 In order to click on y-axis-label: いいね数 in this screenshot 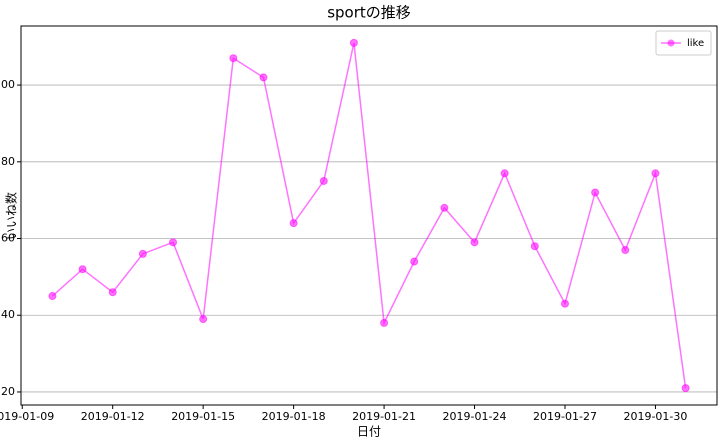, I will do `click(11, 216)`.